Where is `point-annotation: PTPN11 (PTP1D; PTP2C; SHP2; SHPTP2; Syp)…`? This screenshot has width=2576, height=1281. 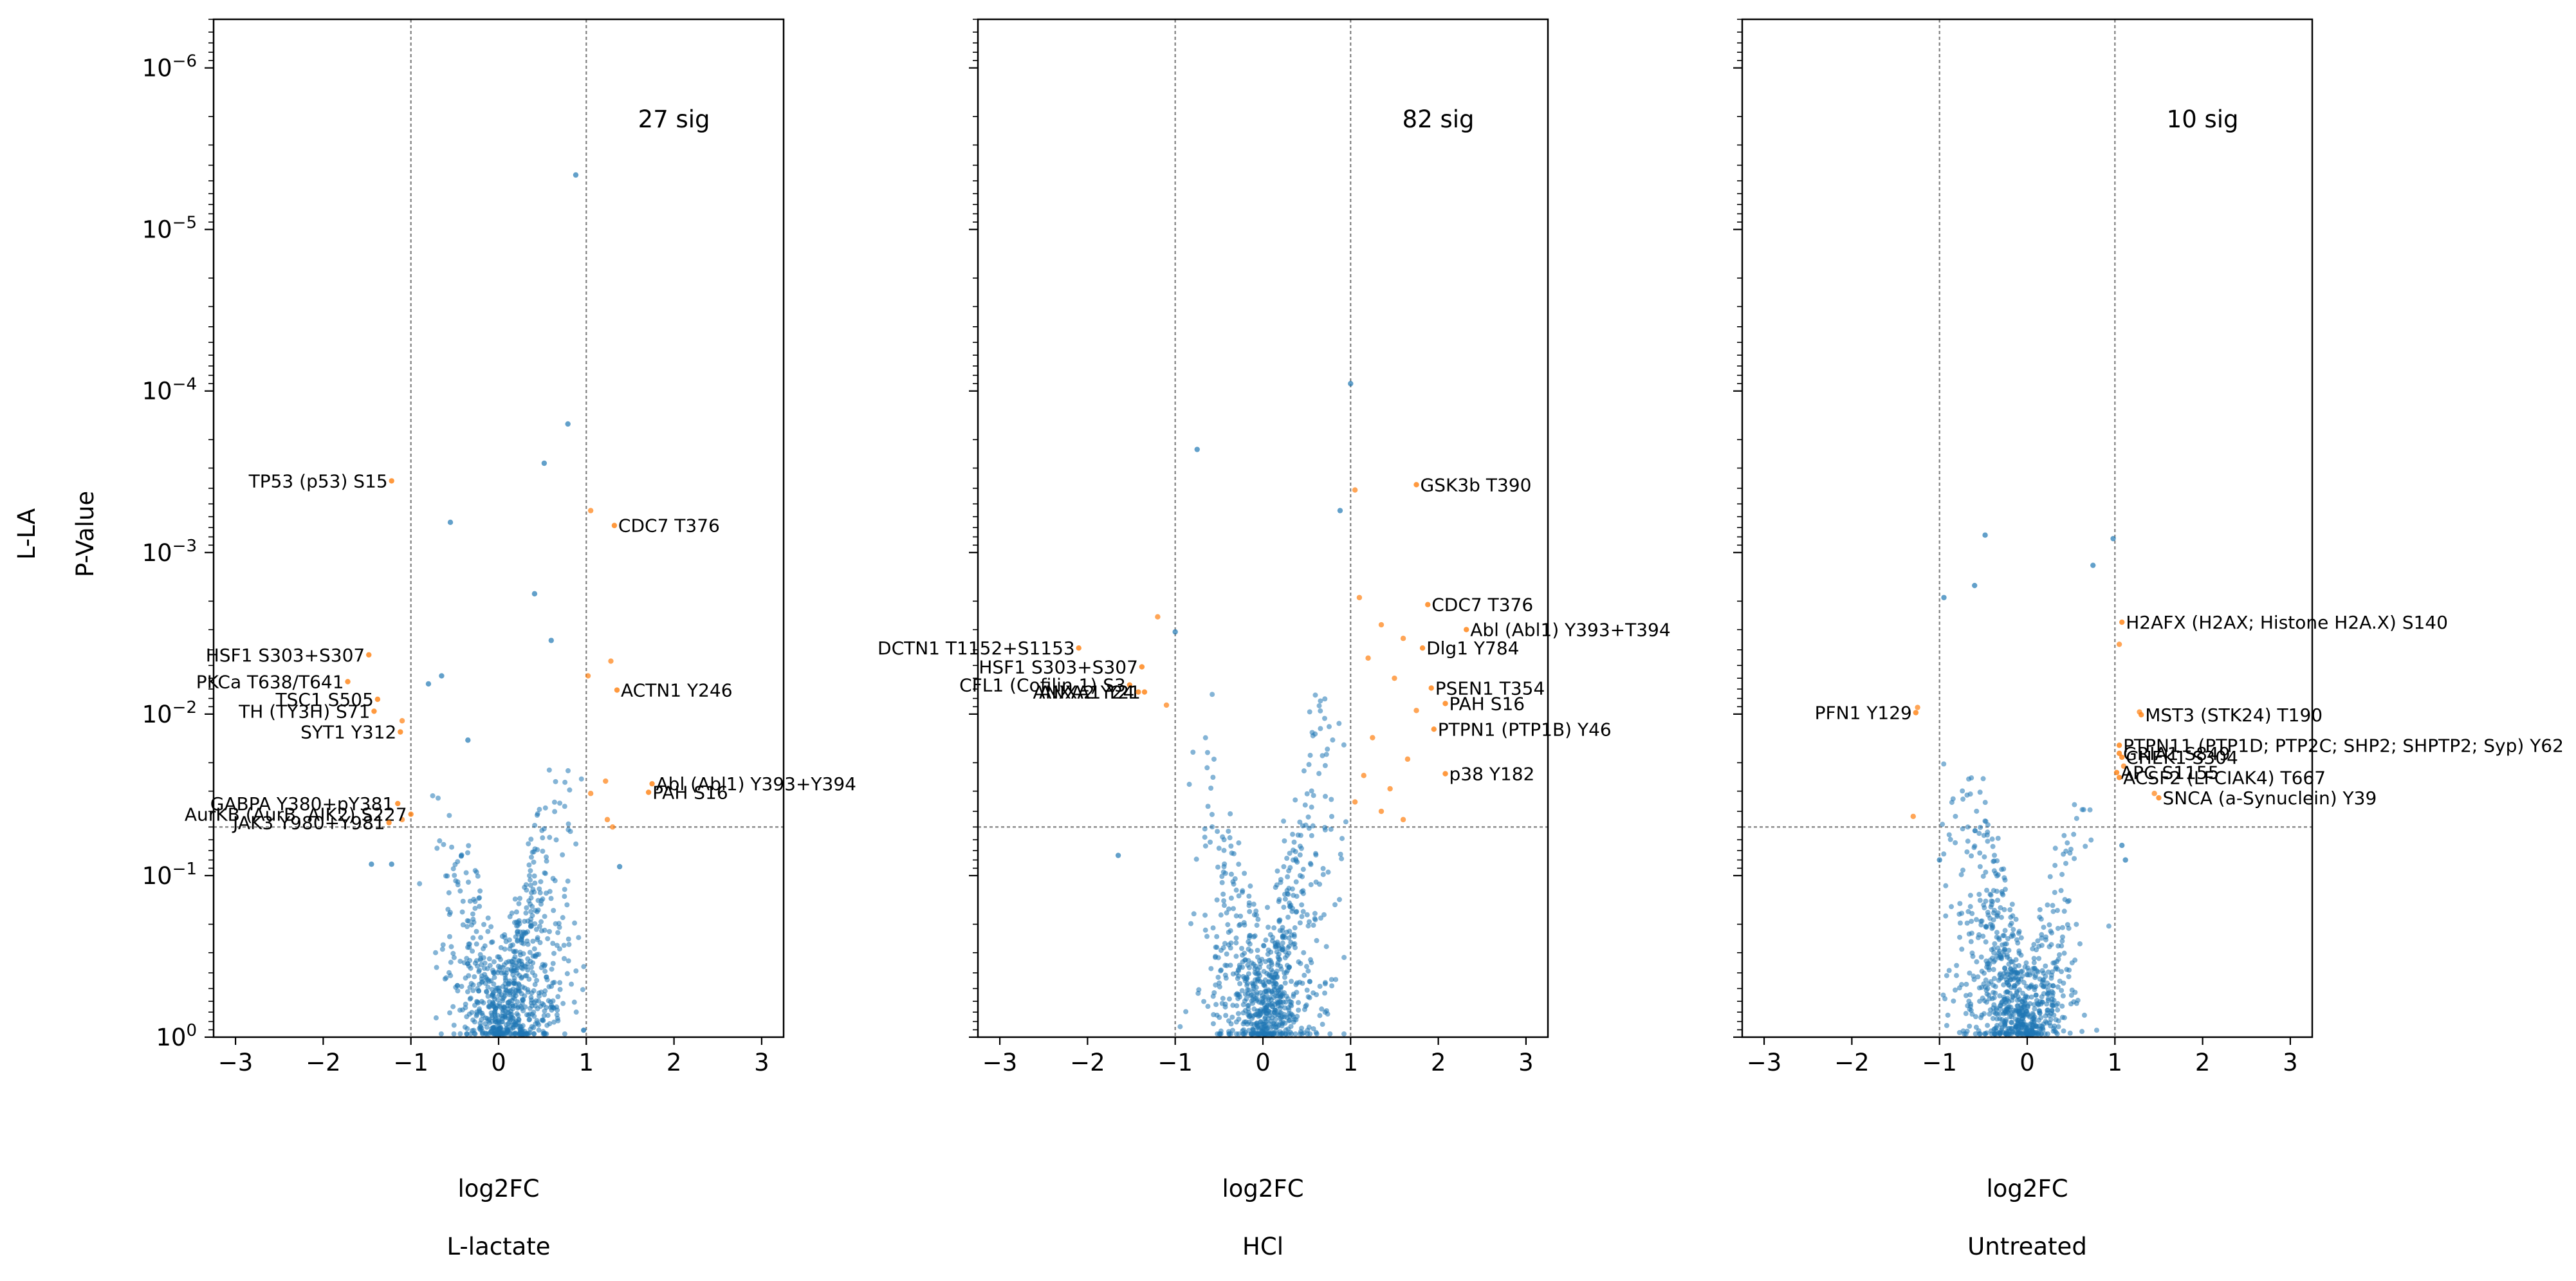
point-annotation: PTPN11 (PTP1D; PTP2C; SHP2; SHPTP2; Syp)… is located at coordinates (2343, 745).